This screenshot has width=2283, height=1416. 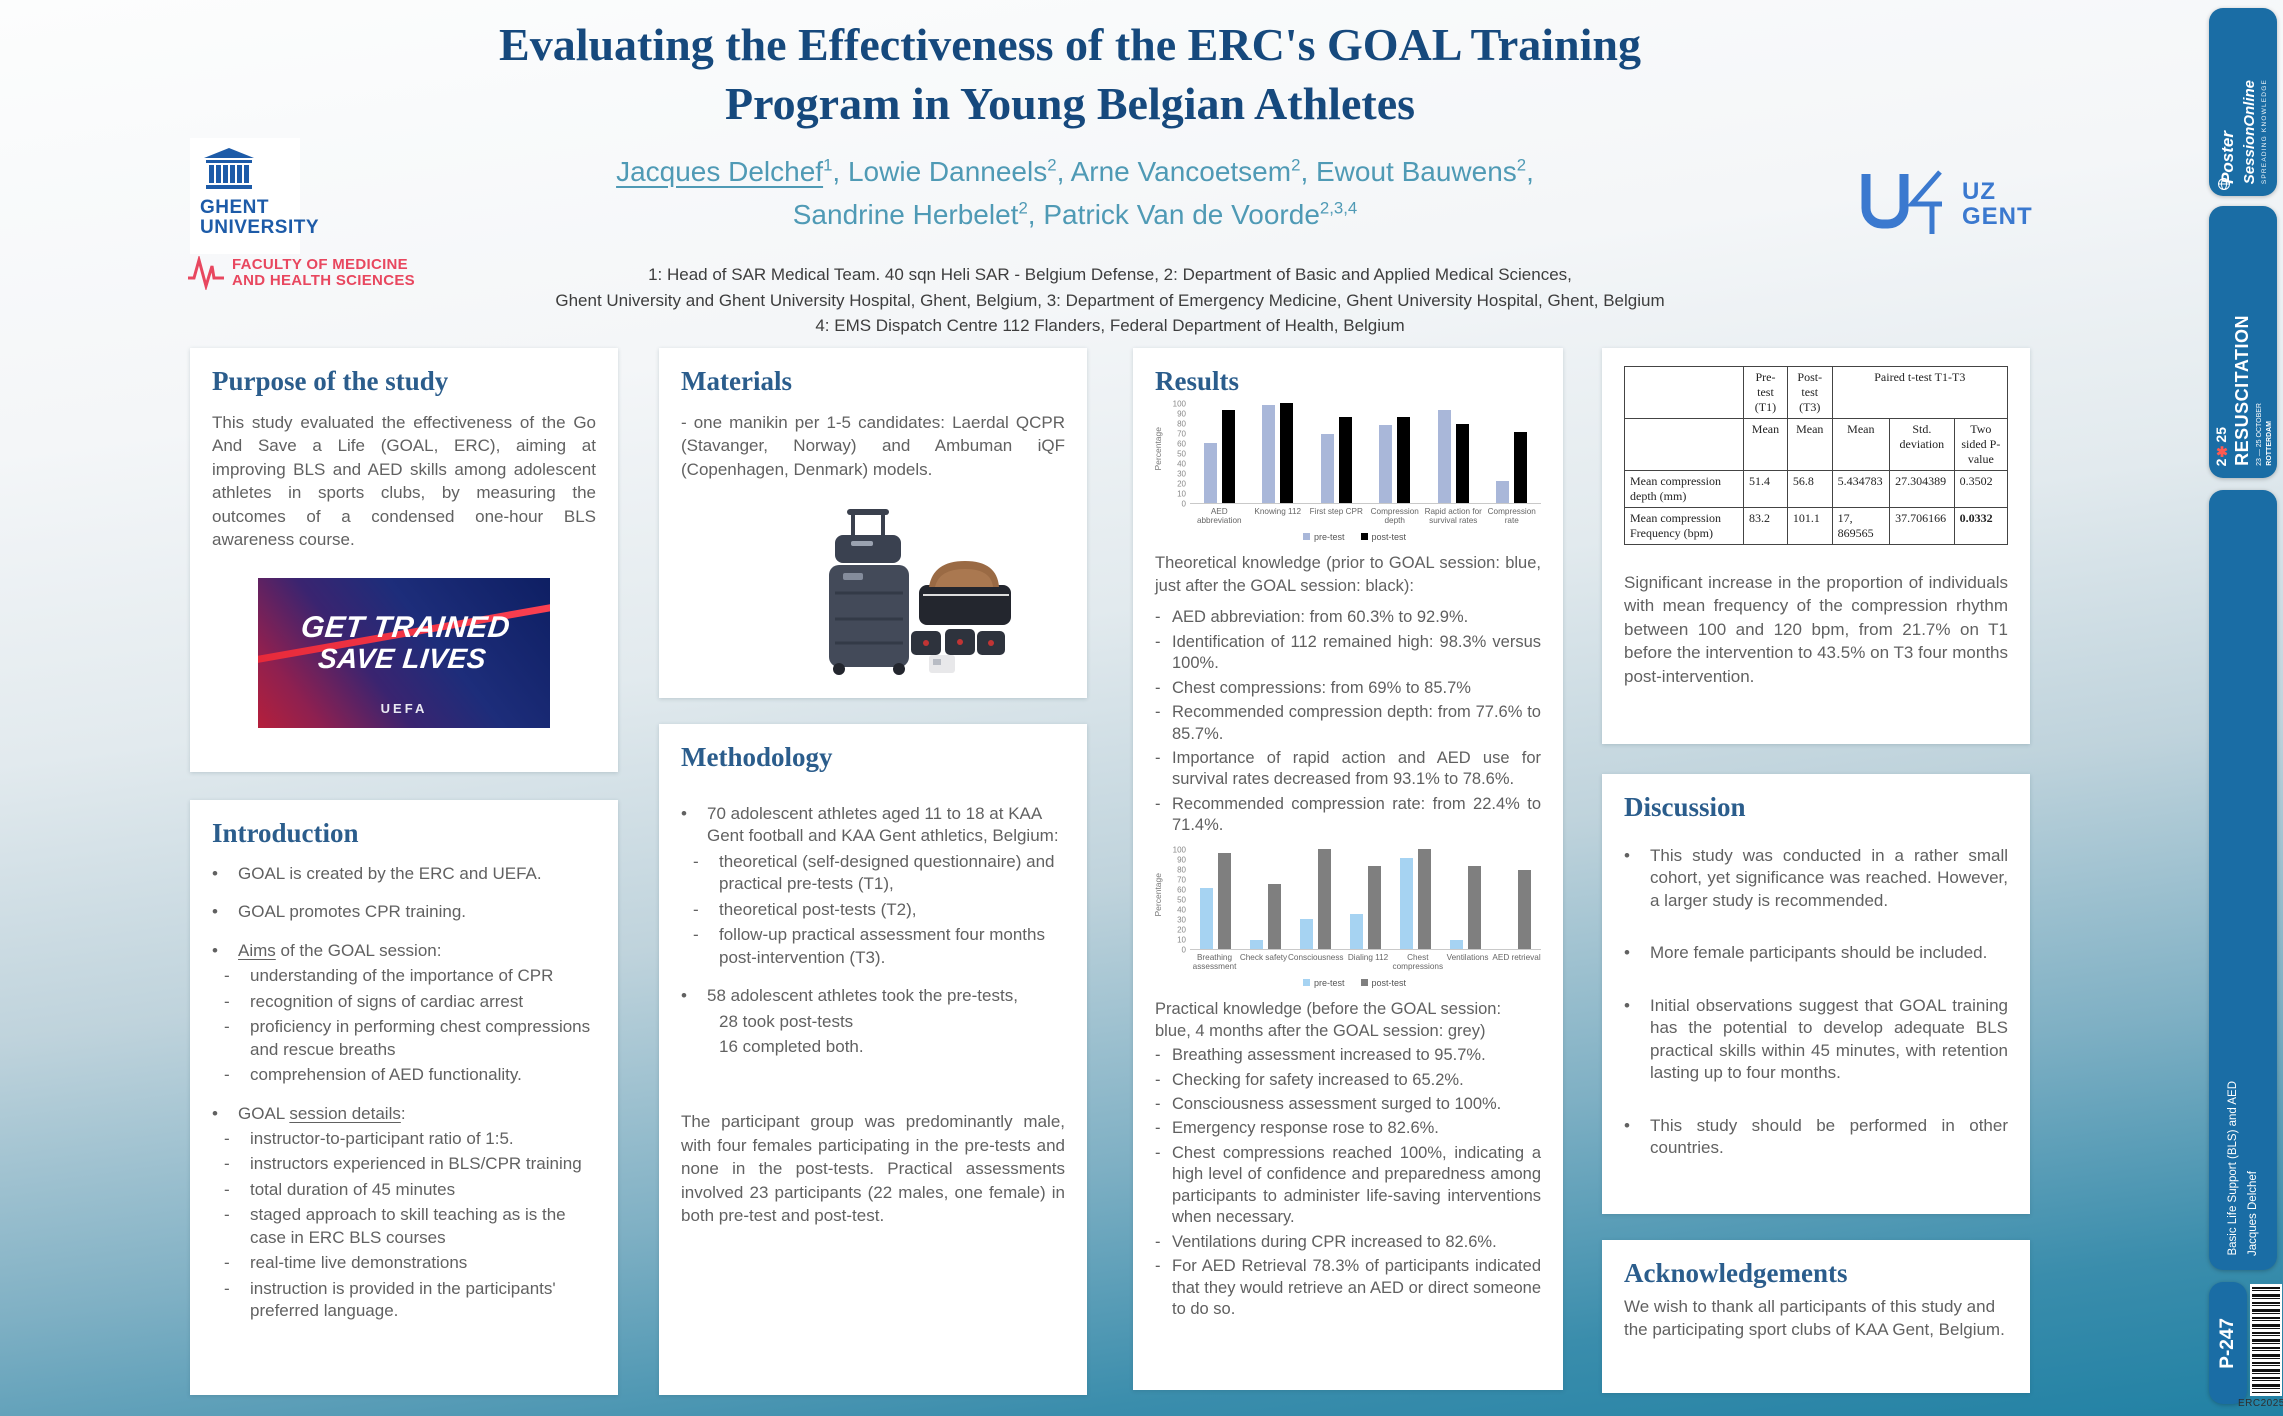 What do you see at coordinates (920, 592) in the screenshot?
I see `manikin-kit-photo` at bounding box center [920, 592].